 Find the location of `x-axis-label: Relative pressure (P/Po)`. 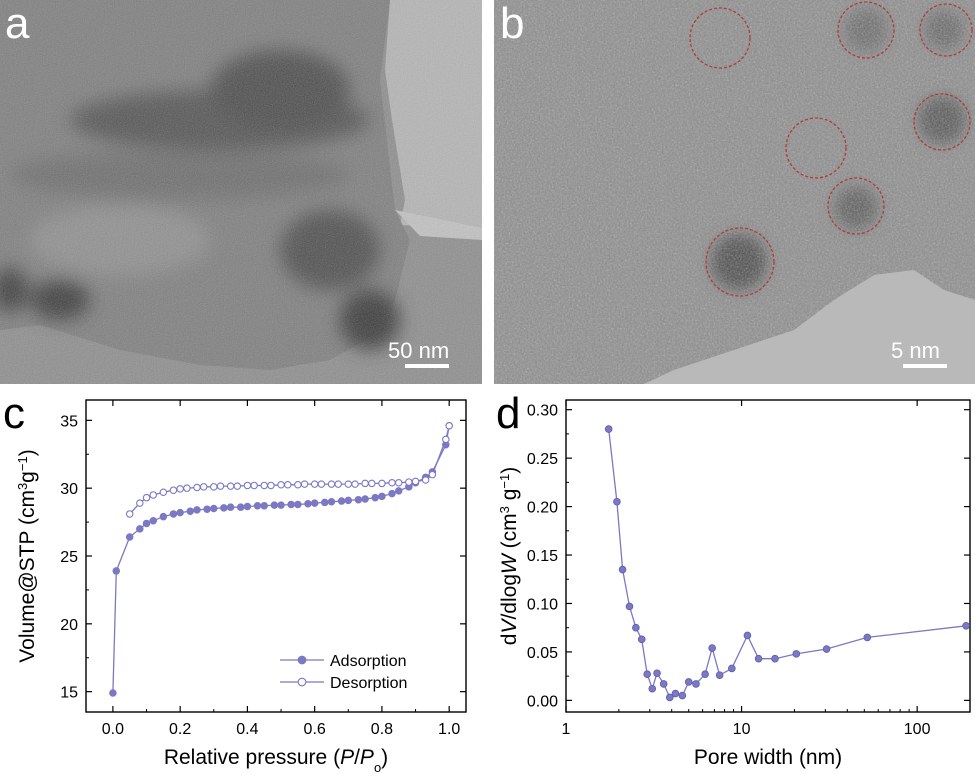

x-axis-label: Relative pressure (P/Po) is located at coordinates (276, 760).